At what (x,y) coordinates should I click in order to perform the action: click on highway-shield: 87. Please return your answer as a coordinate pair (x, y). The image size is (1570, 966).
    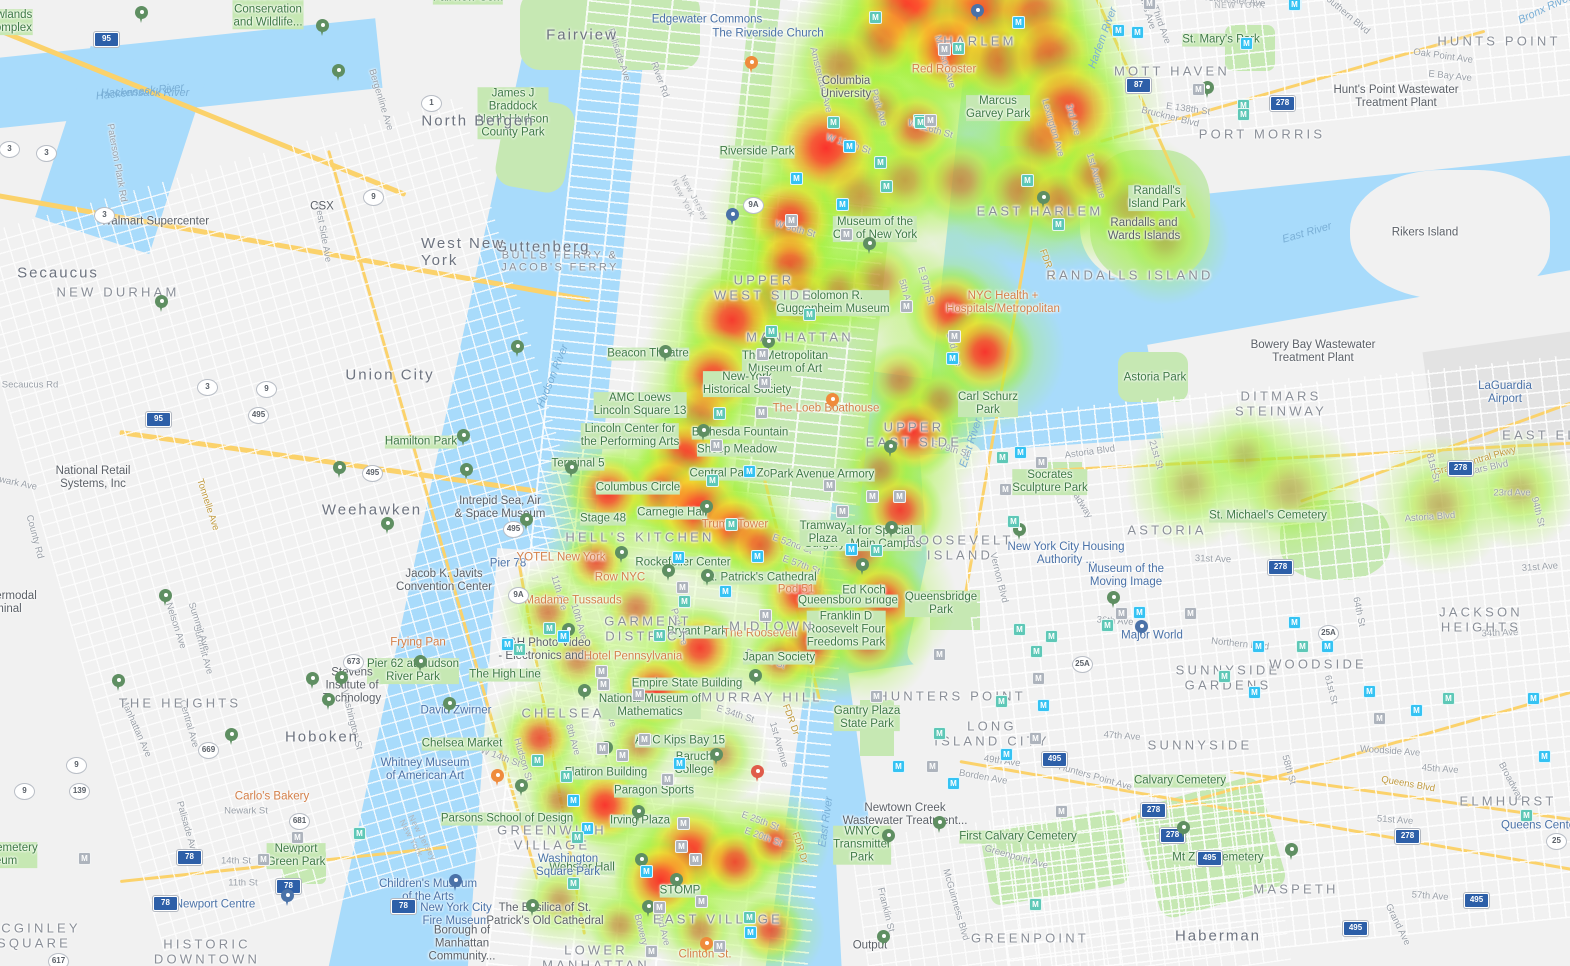
    Looking at the image, I should click on (1138, 85).